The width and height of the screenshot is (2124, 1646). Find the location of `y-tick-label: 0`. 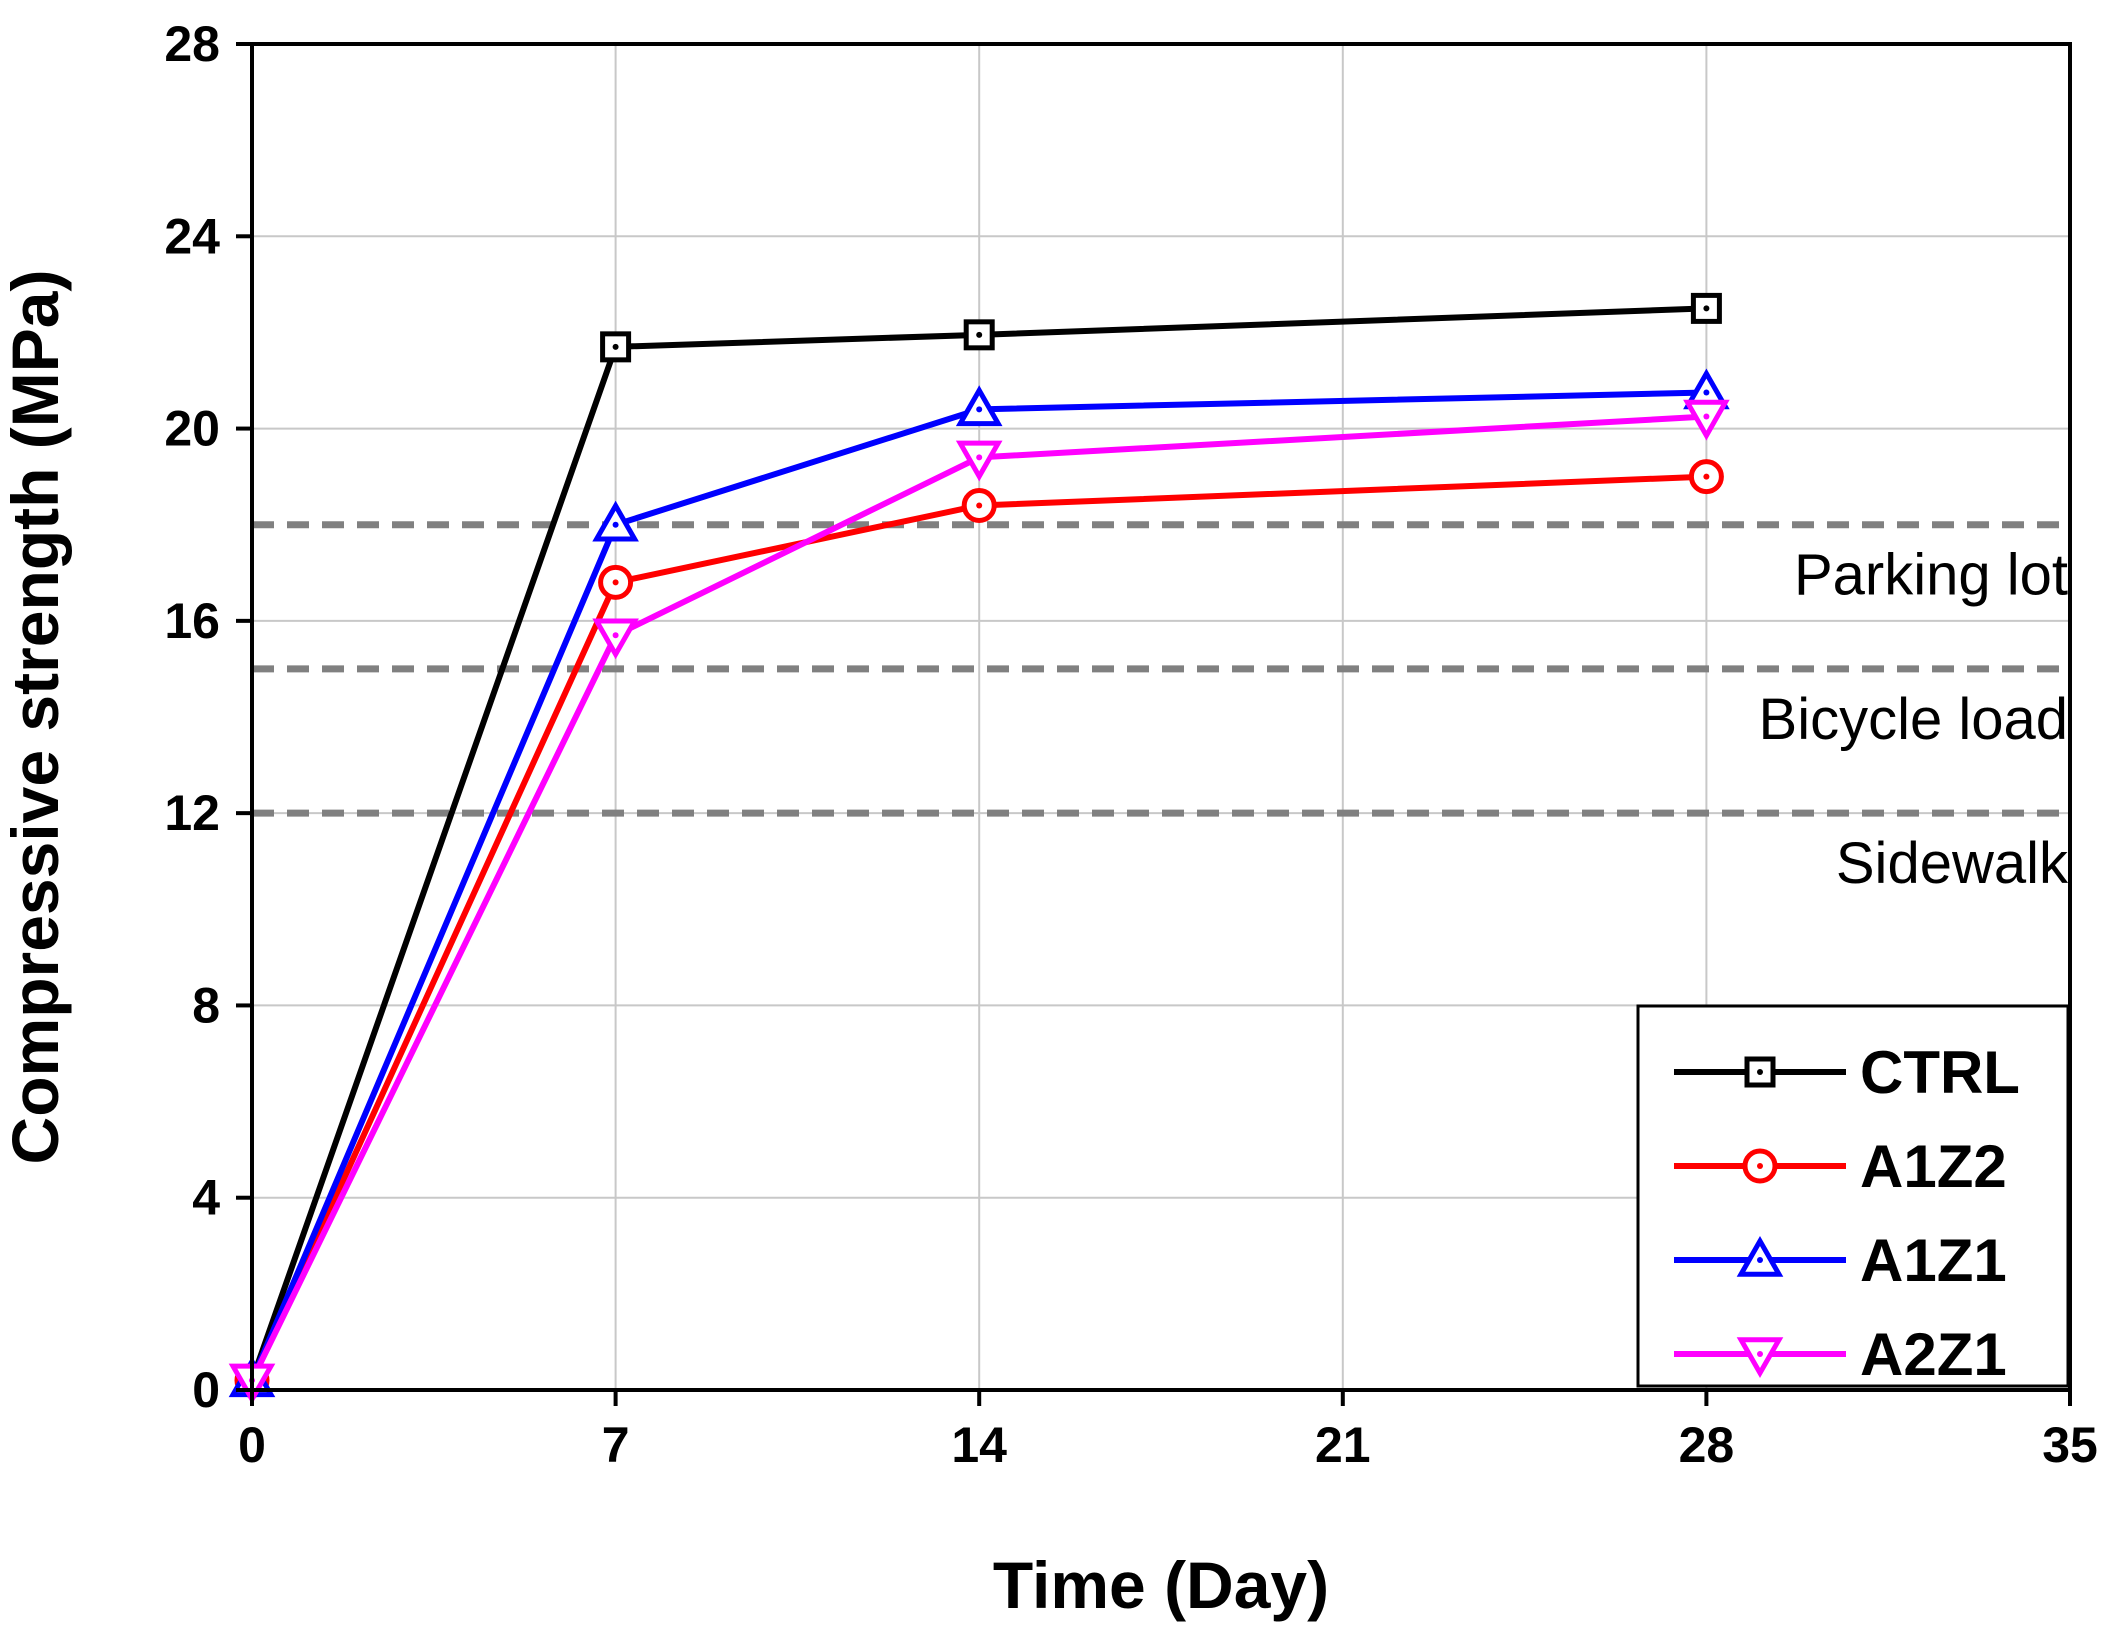

y-tick-label: 0 is located at coordinates (206, 1390).